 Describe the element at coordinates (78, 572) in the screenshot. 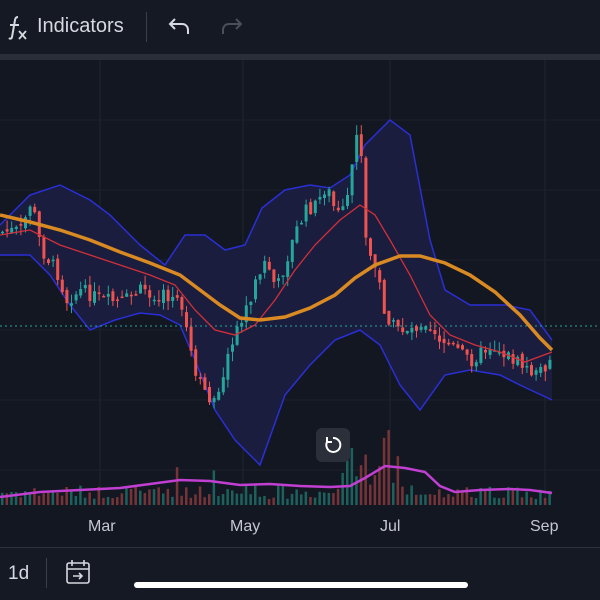

I see `goto-date-icon` at that location.